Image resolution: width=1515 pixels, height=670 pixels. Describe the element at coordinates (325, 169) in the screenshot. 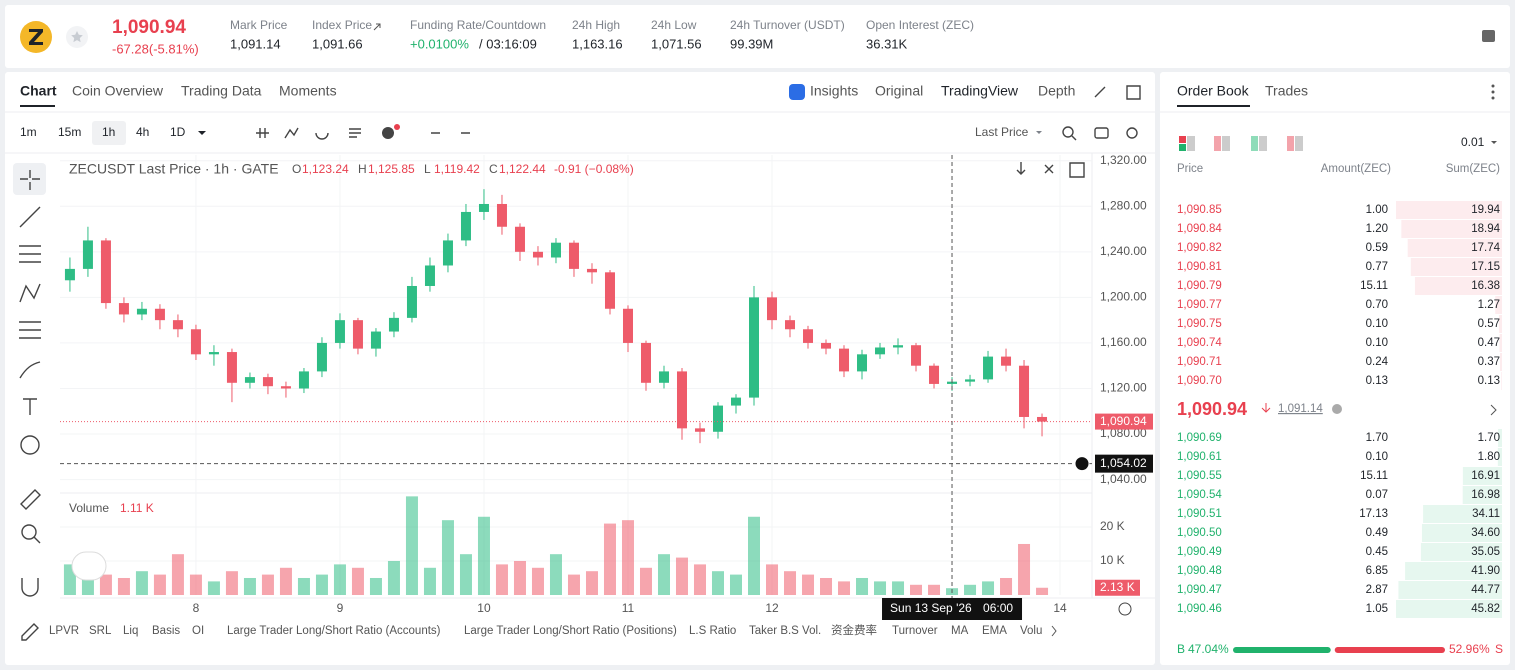

I see `ohlc-value: 1,123.24` at that location.